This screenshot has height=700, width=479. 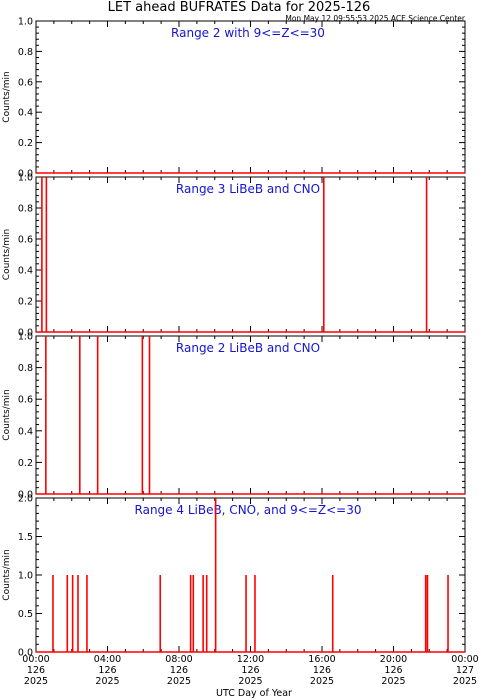 What do you see at coordinates (25, 614) in the screenshot?
I see `y-tick-label: 0.5` at bounding box center [25, 614].